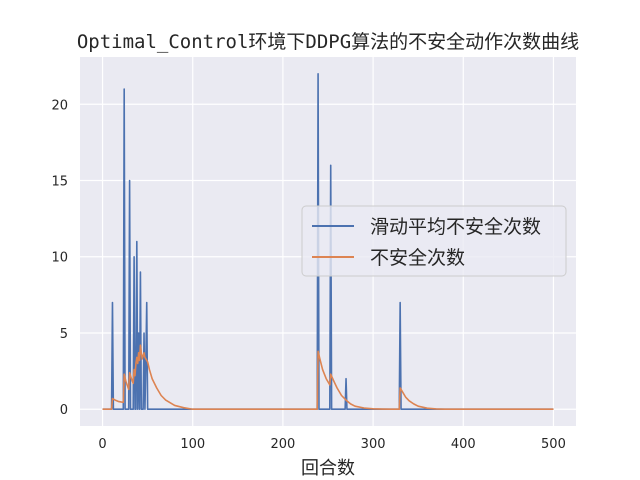 Image resolution: width=640 pixels, height=480 pixels. What do you see at coordinates (59, 105) in the screenshot?
I see `y-tick-label: 20` at bounding box center [59, 105].